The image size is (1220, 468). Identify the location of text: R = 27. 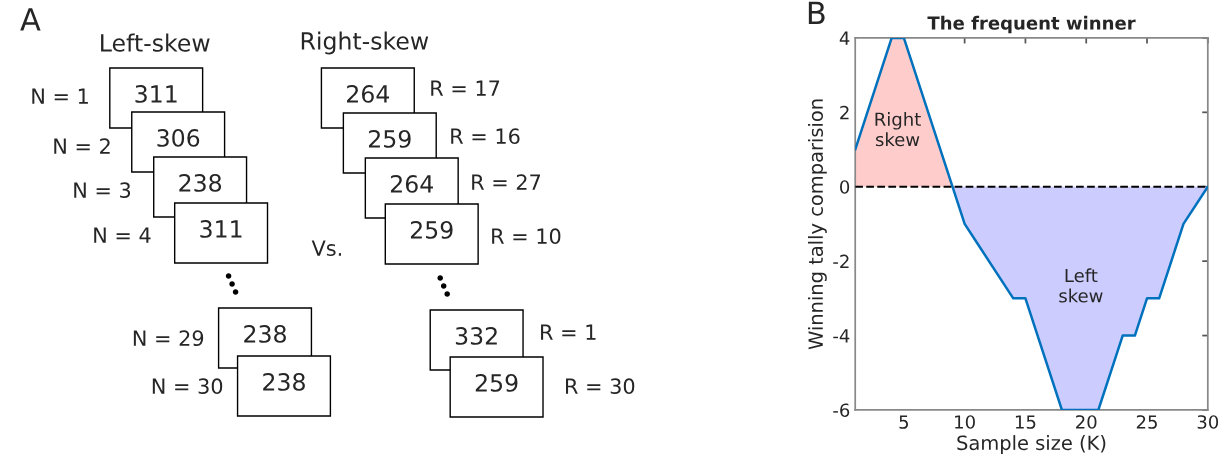
(506, 182).